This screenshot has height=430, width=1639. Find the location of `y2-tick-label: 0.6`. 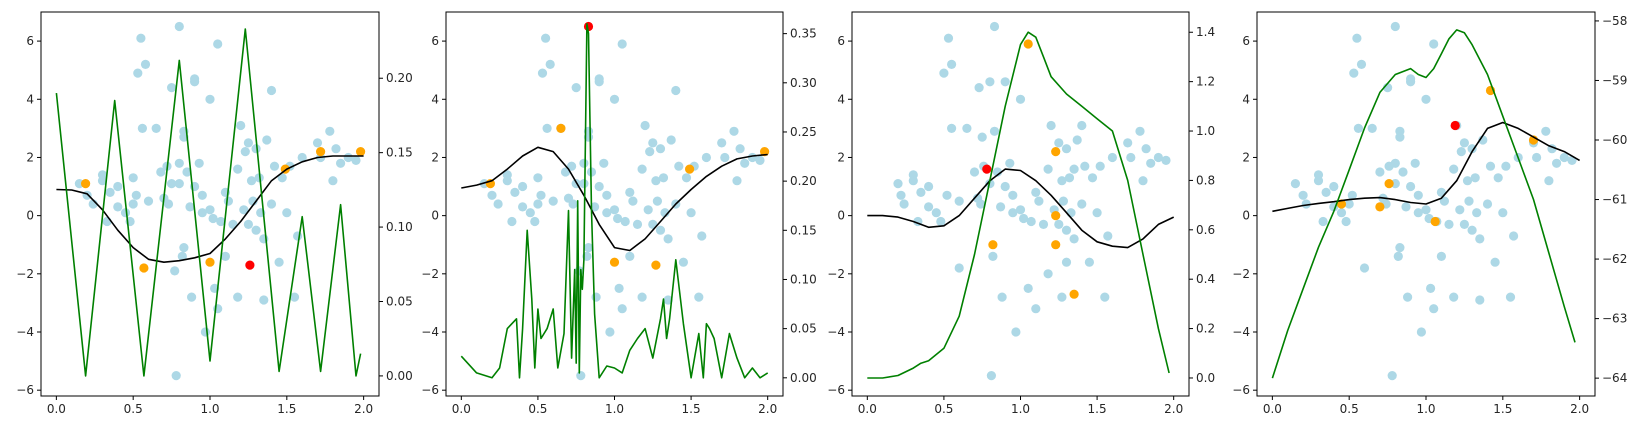

y2-tick-label: 0.6 is located at coordinates (1205, 230).